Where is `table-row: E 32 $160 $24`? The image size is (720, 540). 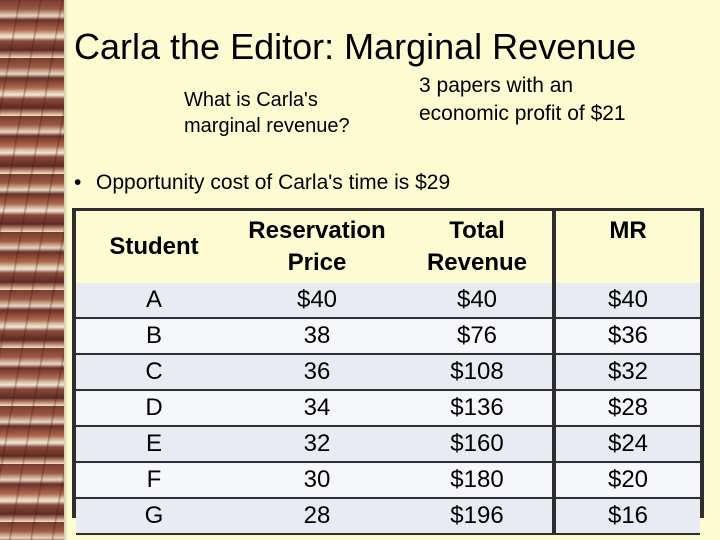
table-row: E 32 $160 $24 is located at coordinates (388, 444).